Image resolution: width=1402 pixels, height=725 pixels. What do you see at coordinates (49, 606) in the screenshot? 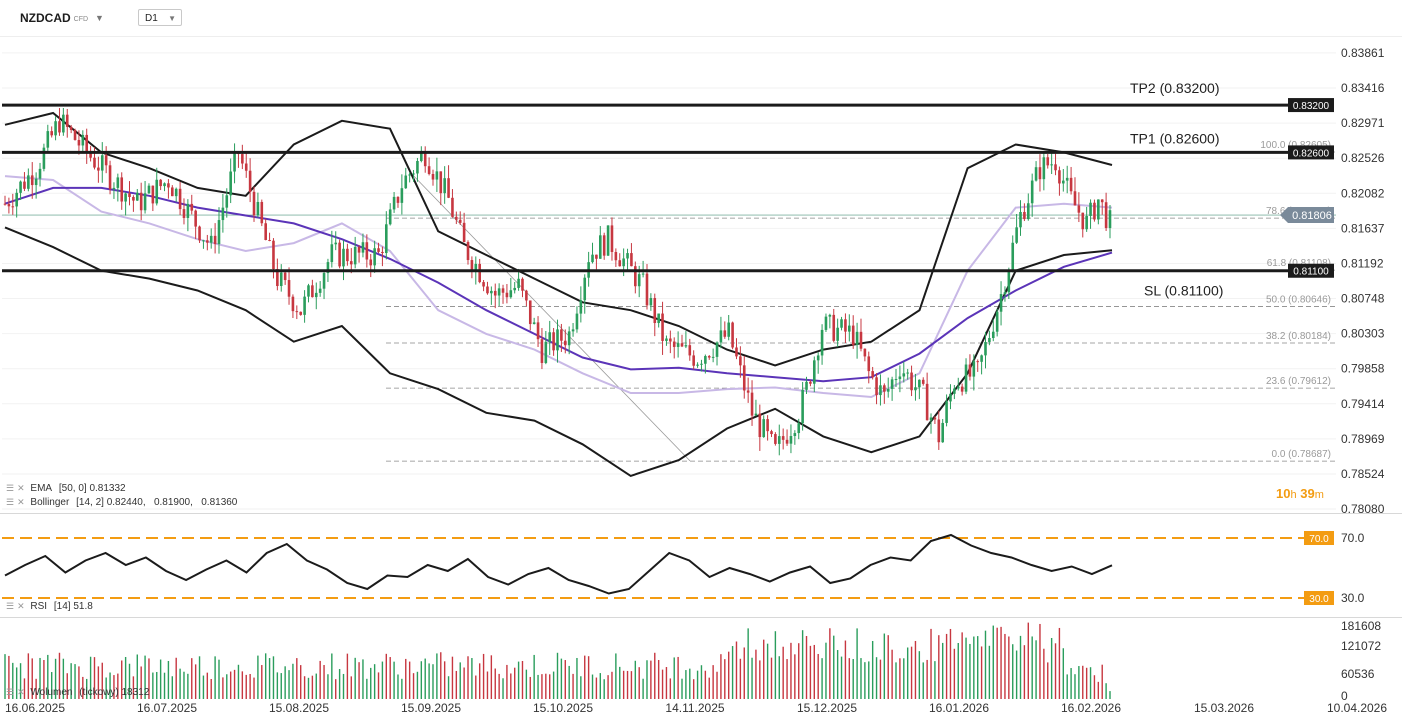
I see `rsi-legend: ☰ ✕ RSI [14] 51.8` at bounding box center [49, 606].